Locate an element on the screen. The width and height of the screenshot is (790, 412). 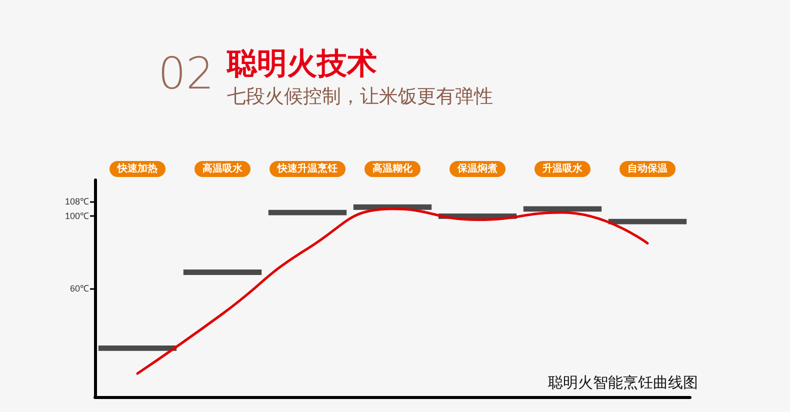
y-tick-label: 100℃ is located at coordinates (76, 216).